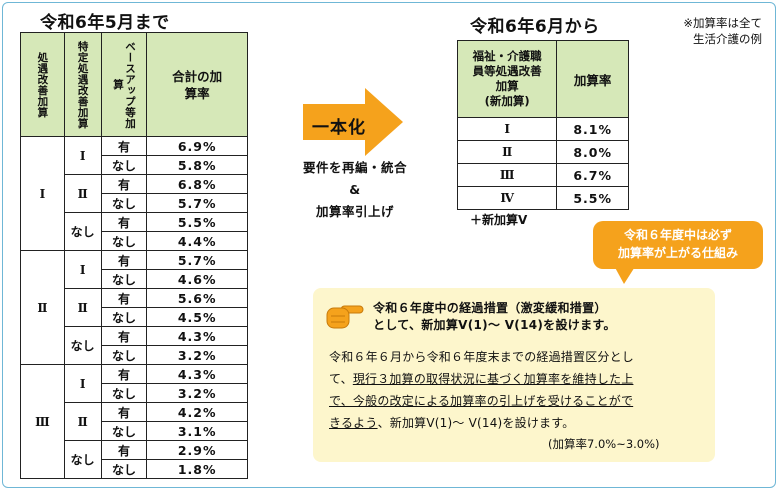 The height and width of the screenshot is (490, 778). I want to click on new-v-label: ＋新加算Ⅴ, so click(499, 220).